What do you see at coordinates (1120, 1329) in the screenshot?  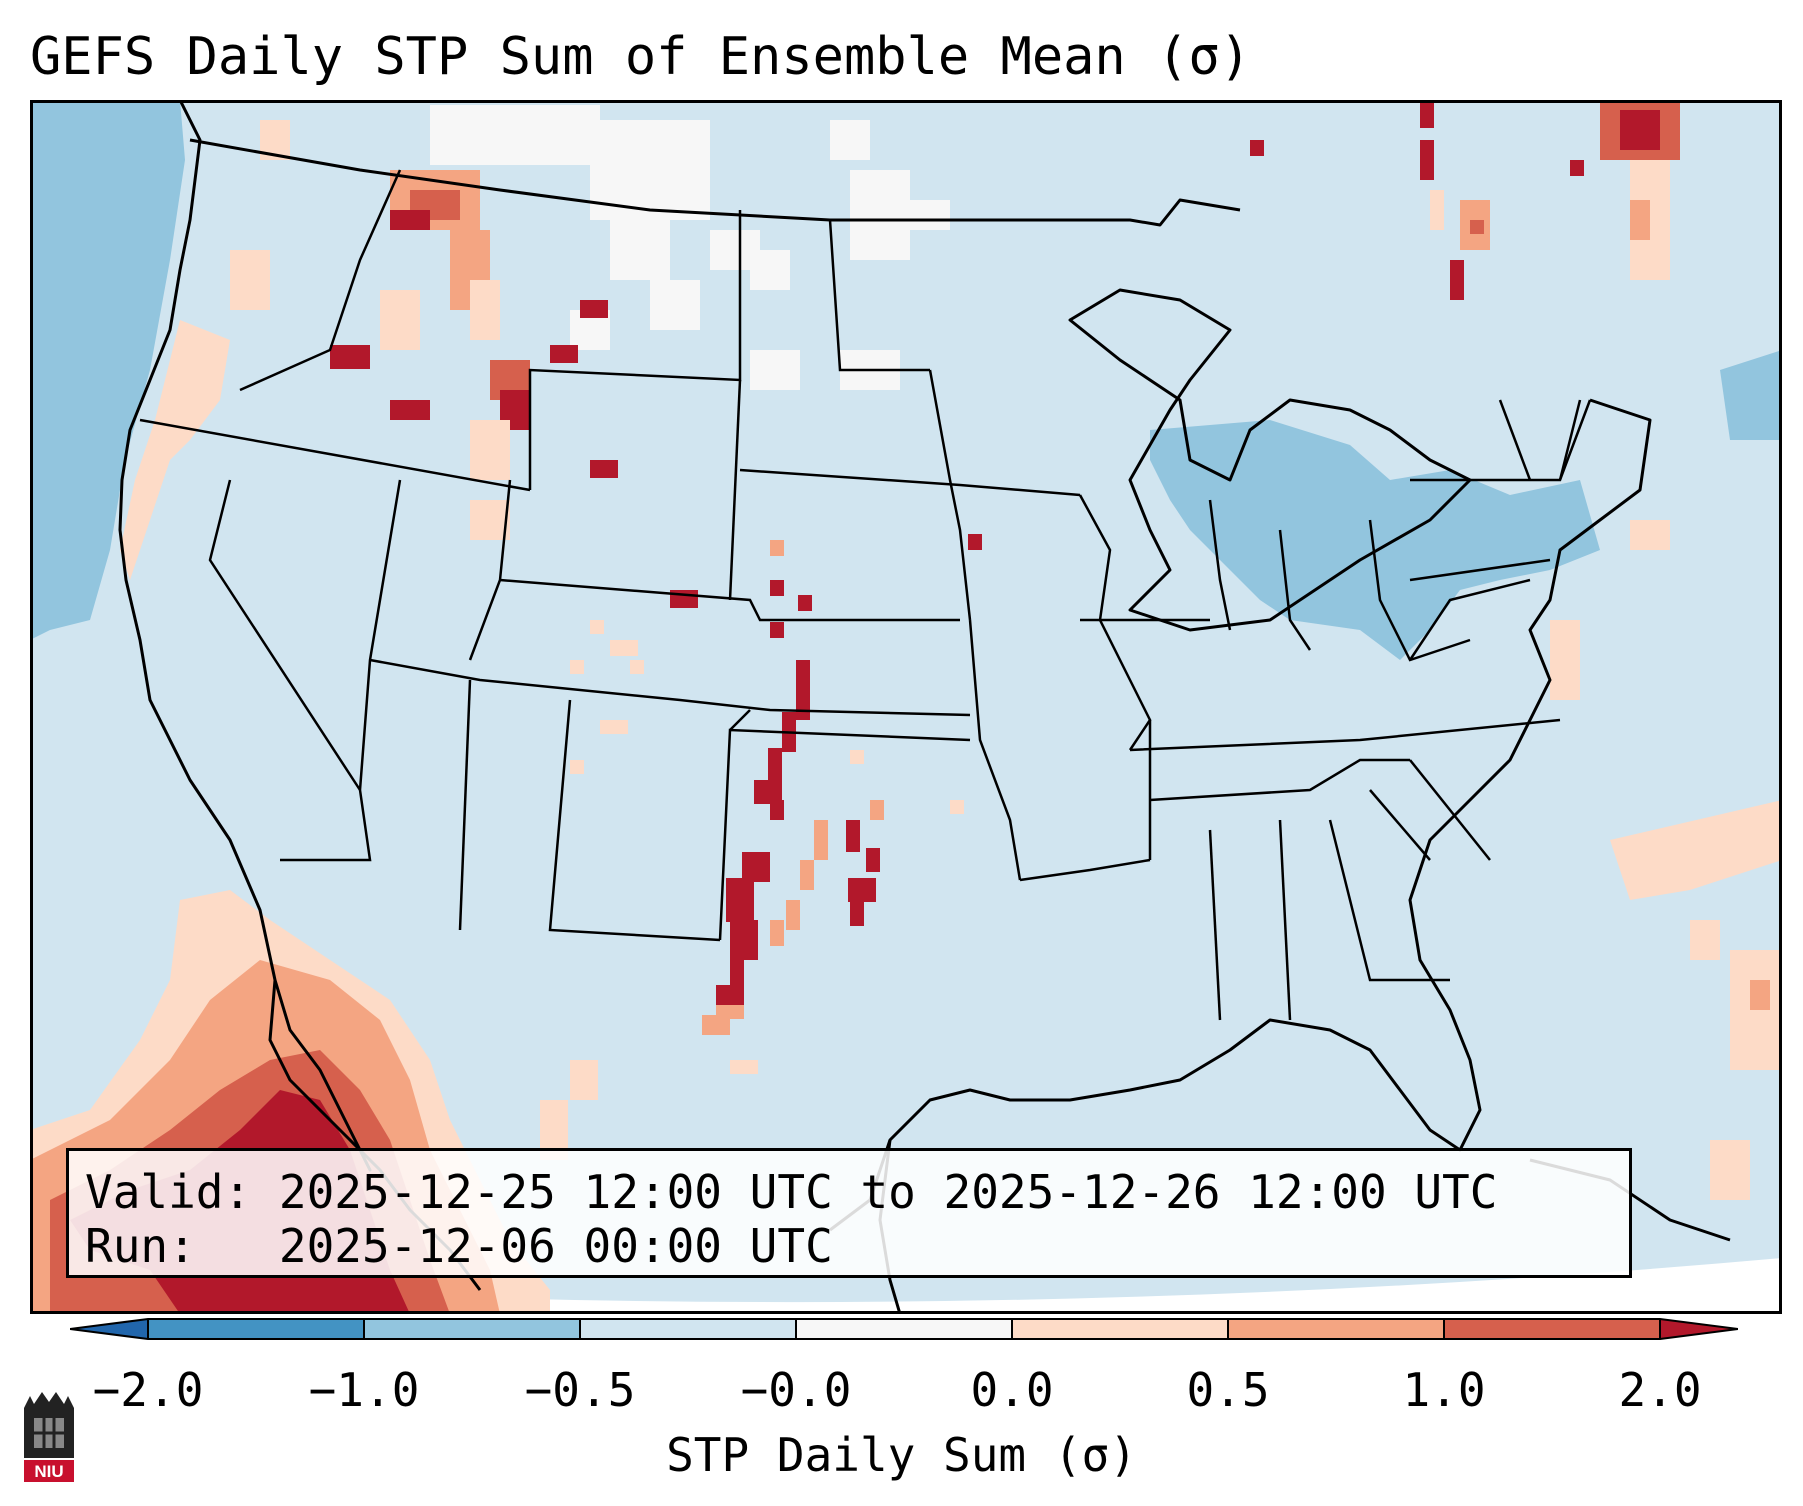 I see `colorbar-segment-pos-weak` at bounding box center [1120, 1329].